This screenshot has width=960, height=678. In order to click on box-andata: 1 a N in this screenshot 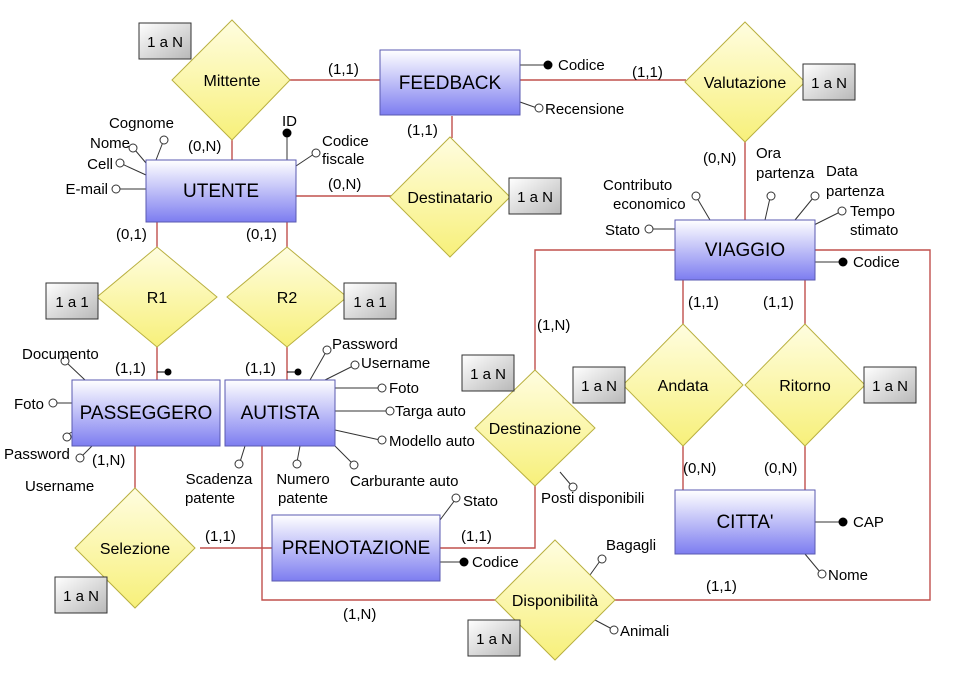, I will do `click(599, 385)`.